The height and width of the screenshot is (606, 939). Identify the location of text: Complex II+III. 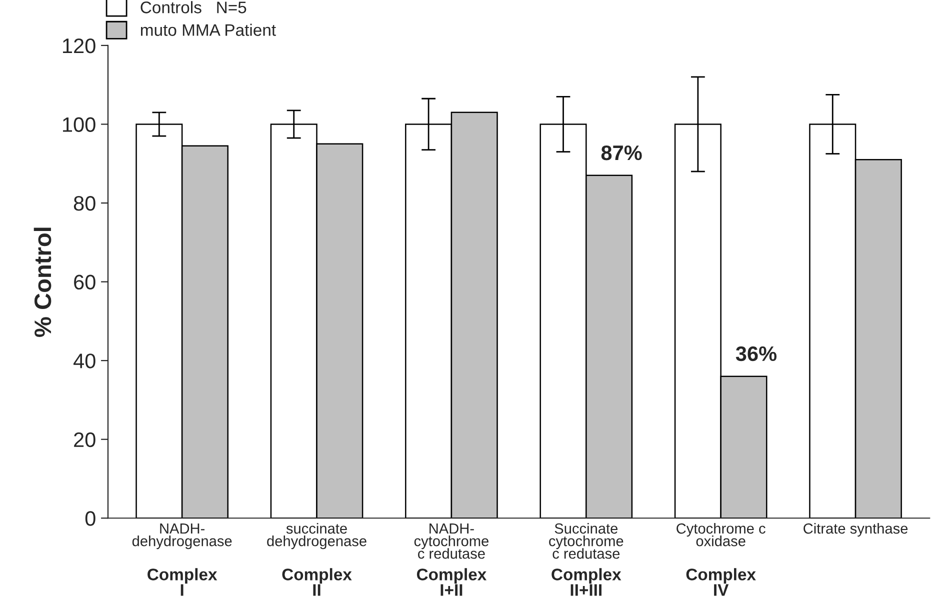
(587, 582).